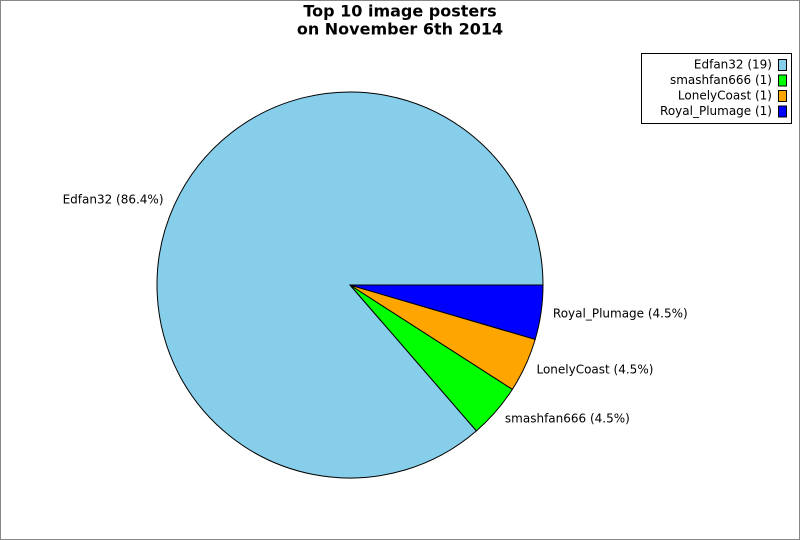  What do you see at coordinates (567, 419) in the screenshot?
I see `slice-label: smashfan666 (4.5%)` at bounding box center [567, 419].